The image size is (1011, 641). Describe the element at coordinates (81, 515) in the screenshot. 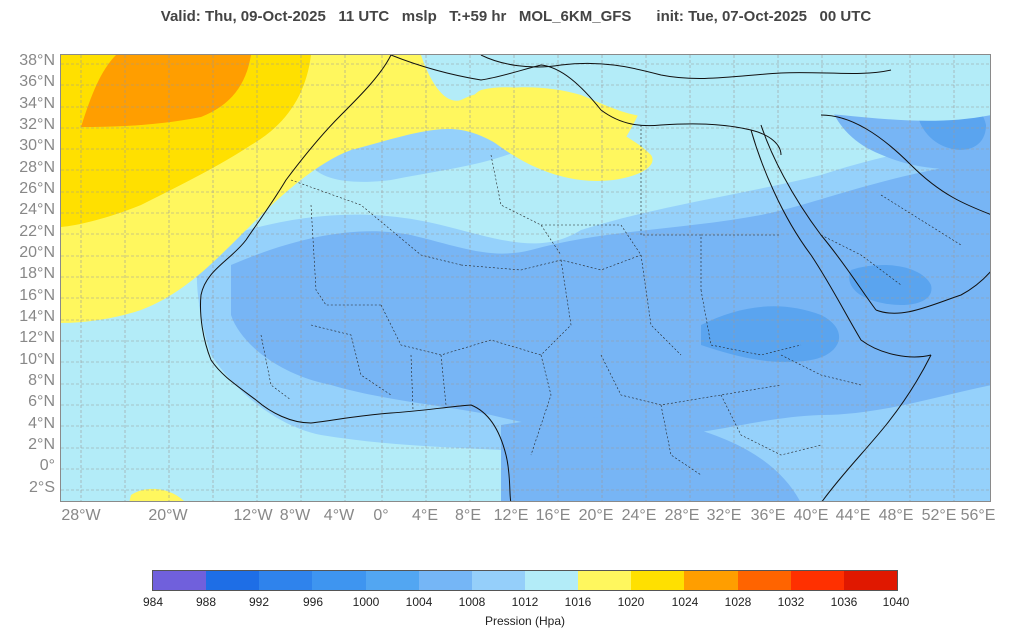

I see `lon-label: 28°W` at that location.